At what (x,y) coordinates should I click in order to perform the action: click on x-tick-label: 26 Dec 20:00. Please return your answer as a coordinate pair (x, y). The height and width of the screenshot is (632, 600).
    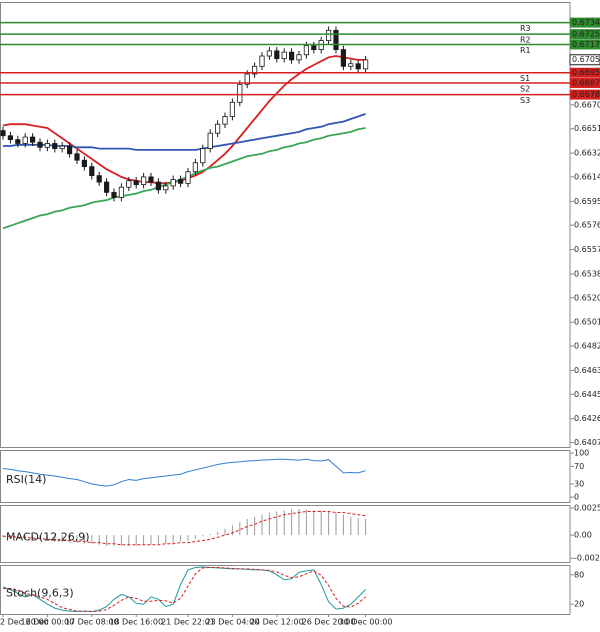
    Looking at the image, I should click on (329, 622).